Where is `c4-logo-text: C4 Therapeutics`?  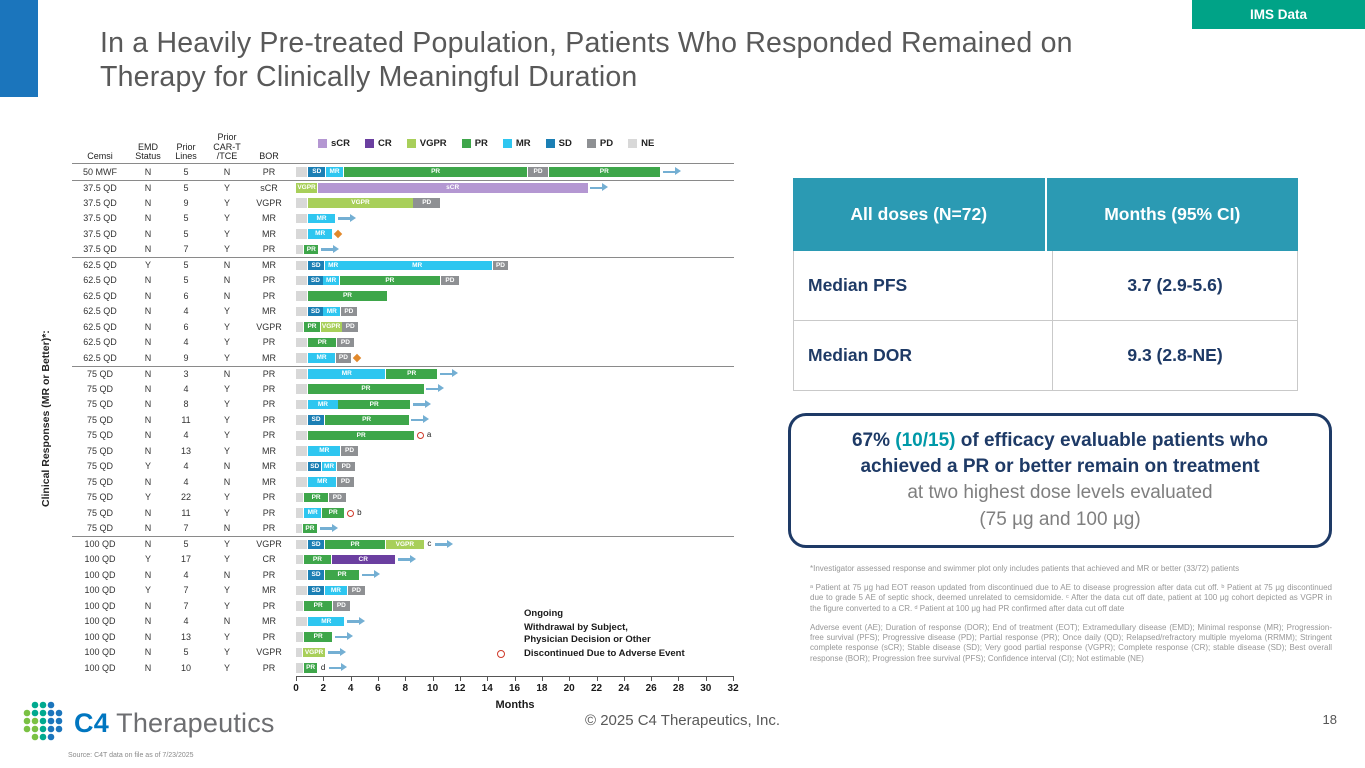
c4-logo-text: C4 Therapeutics is located at coordinates (174, 723).